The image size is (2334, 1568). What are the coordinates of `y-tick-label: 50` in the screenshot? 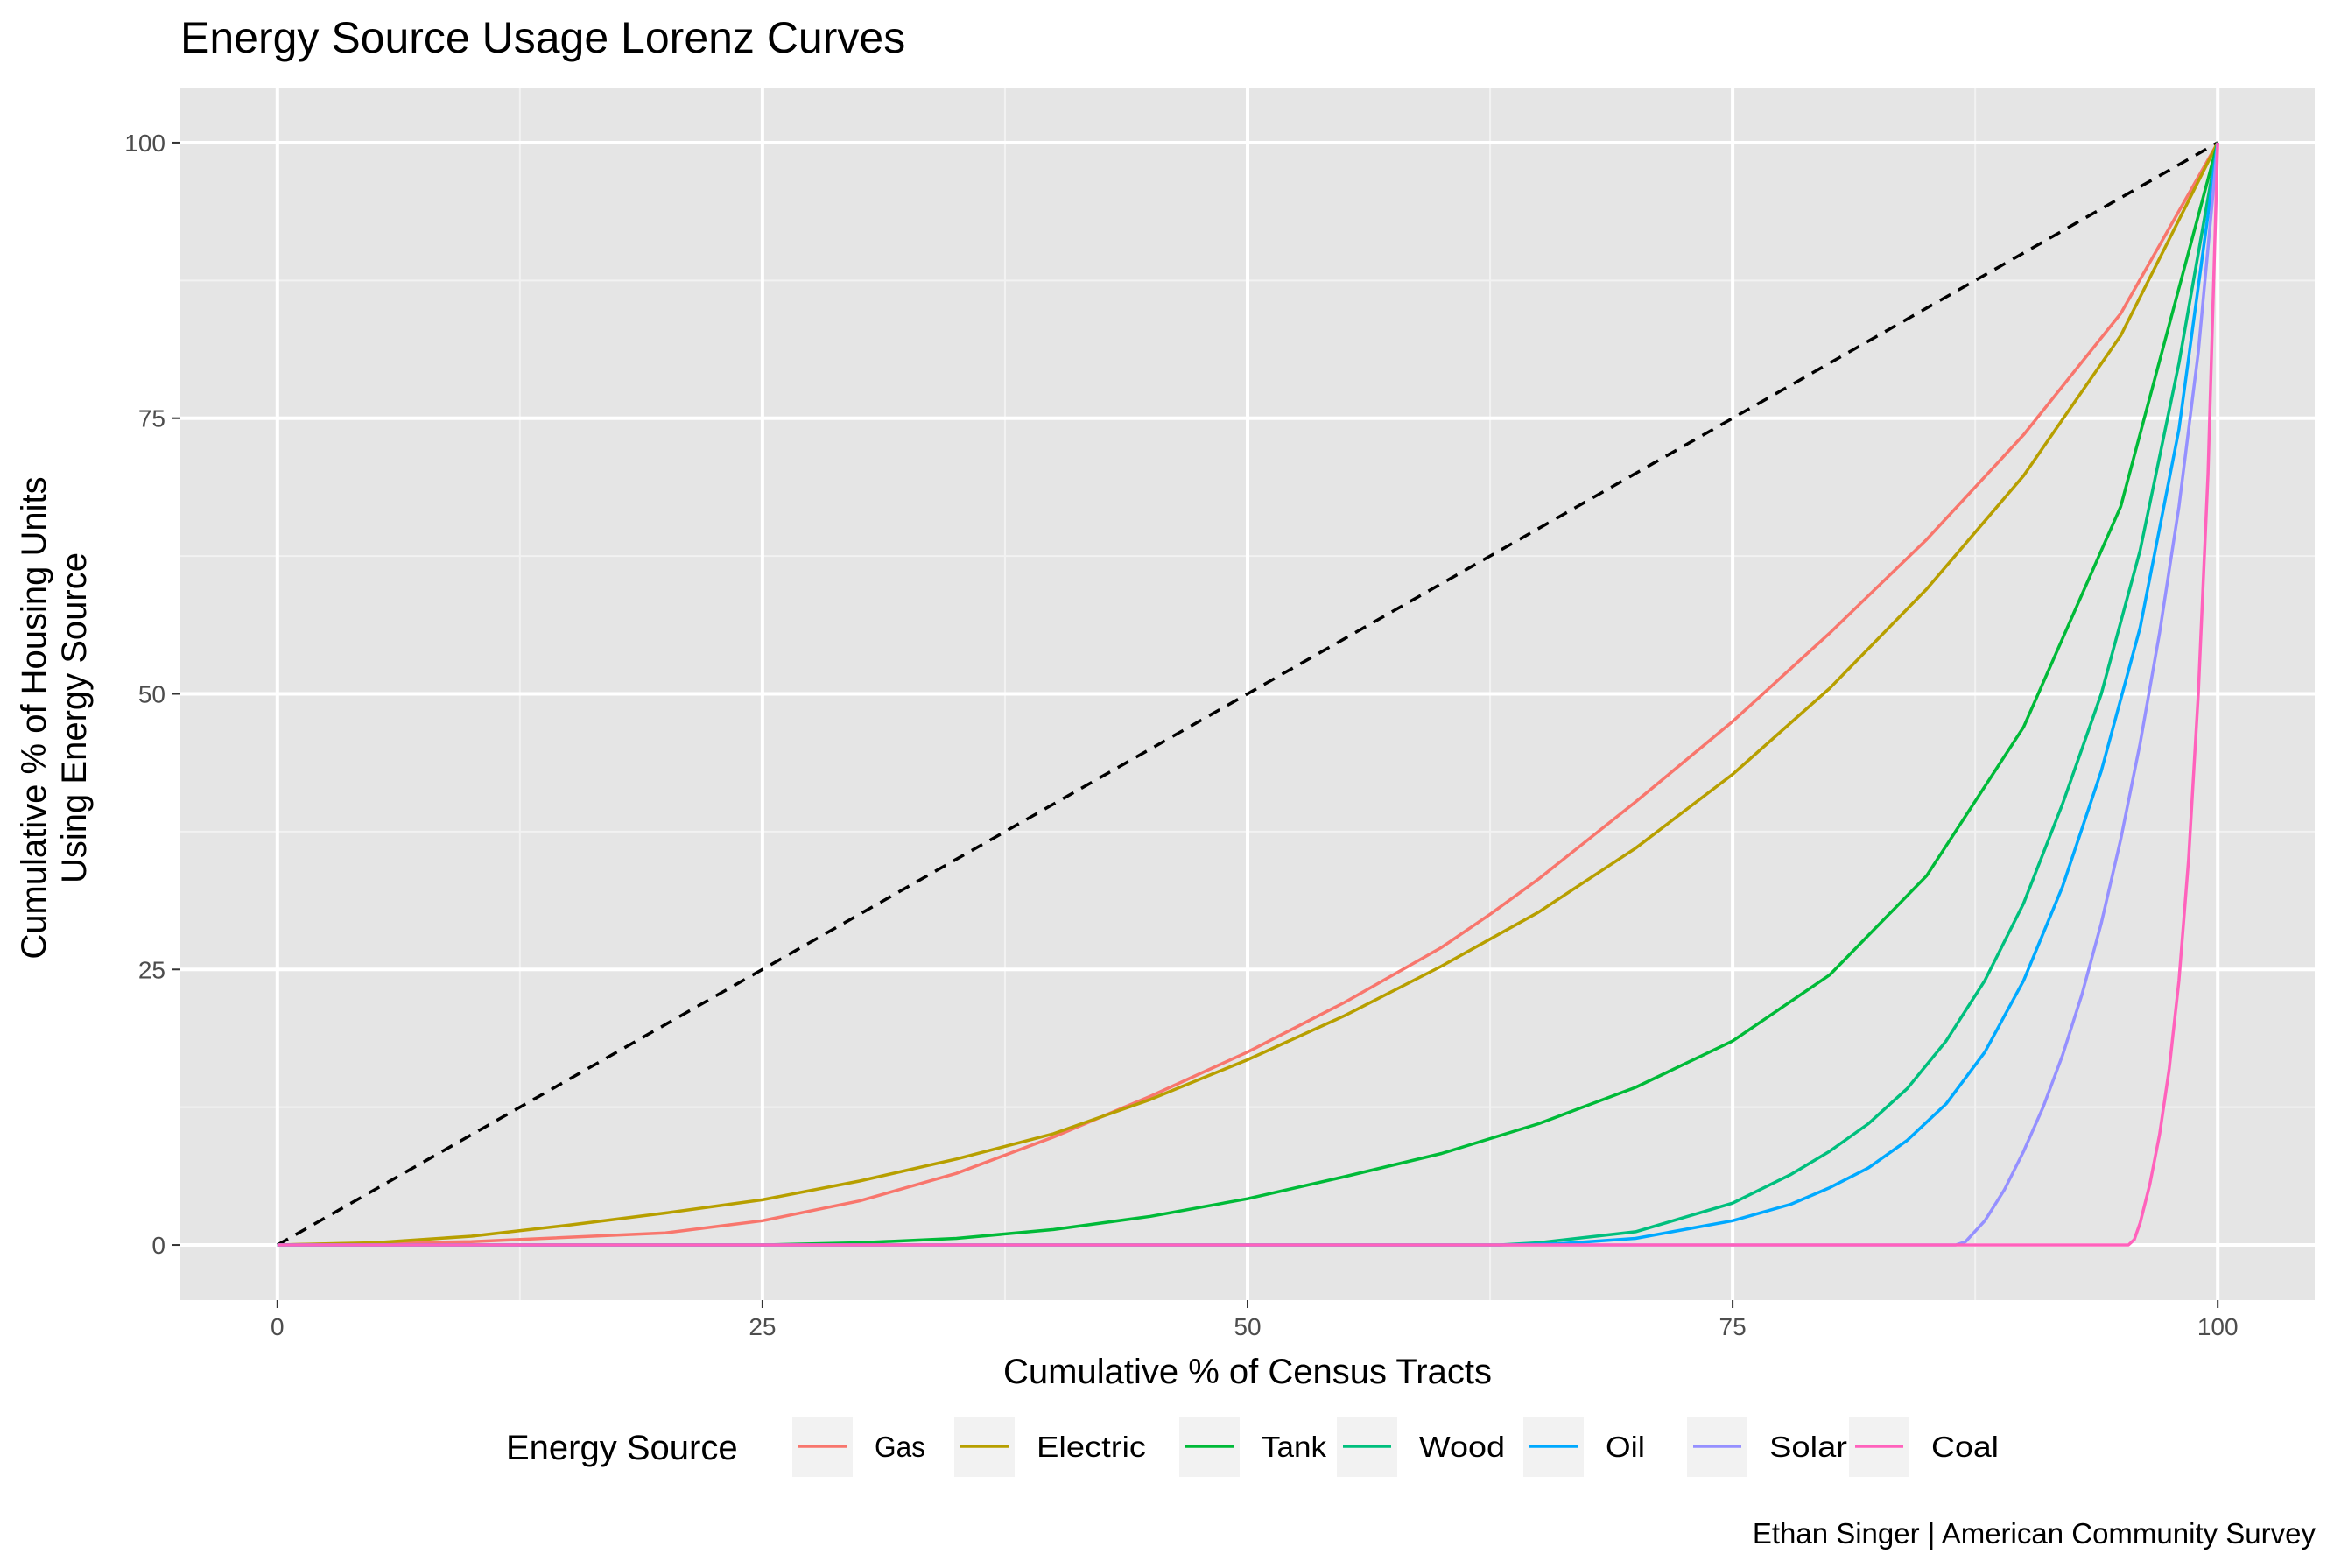 It's located at (151, 695).